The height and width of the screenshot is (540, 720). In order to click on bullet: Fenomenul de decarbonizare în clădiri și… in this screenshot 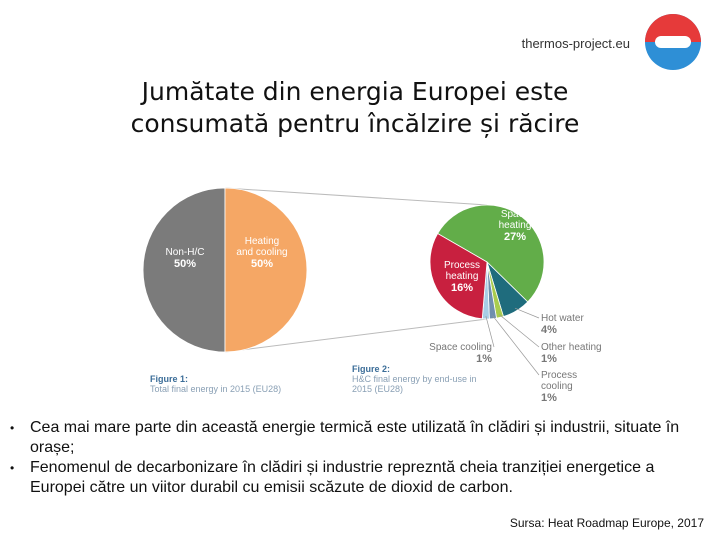, I will do `click(361, 478)`.